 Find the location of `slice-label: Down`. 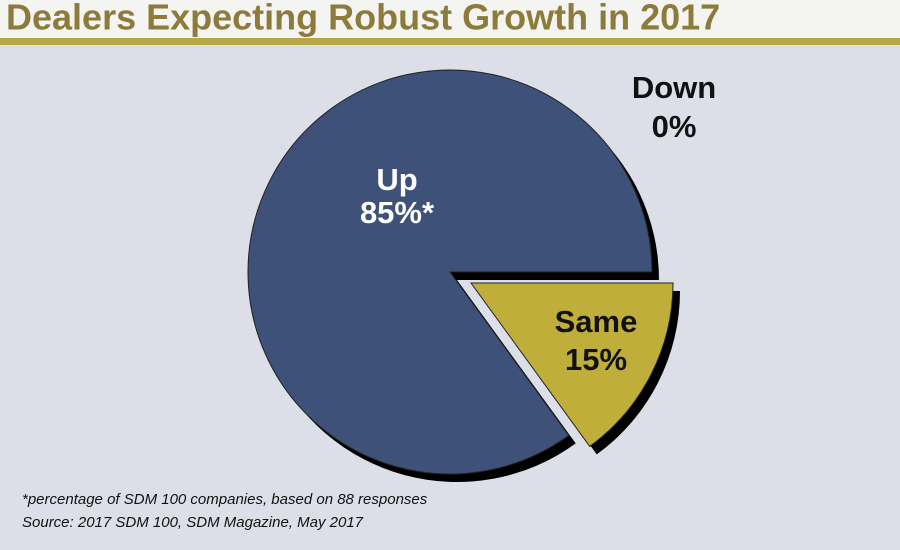

slice-label: Down is located at coordinates (674, 87).